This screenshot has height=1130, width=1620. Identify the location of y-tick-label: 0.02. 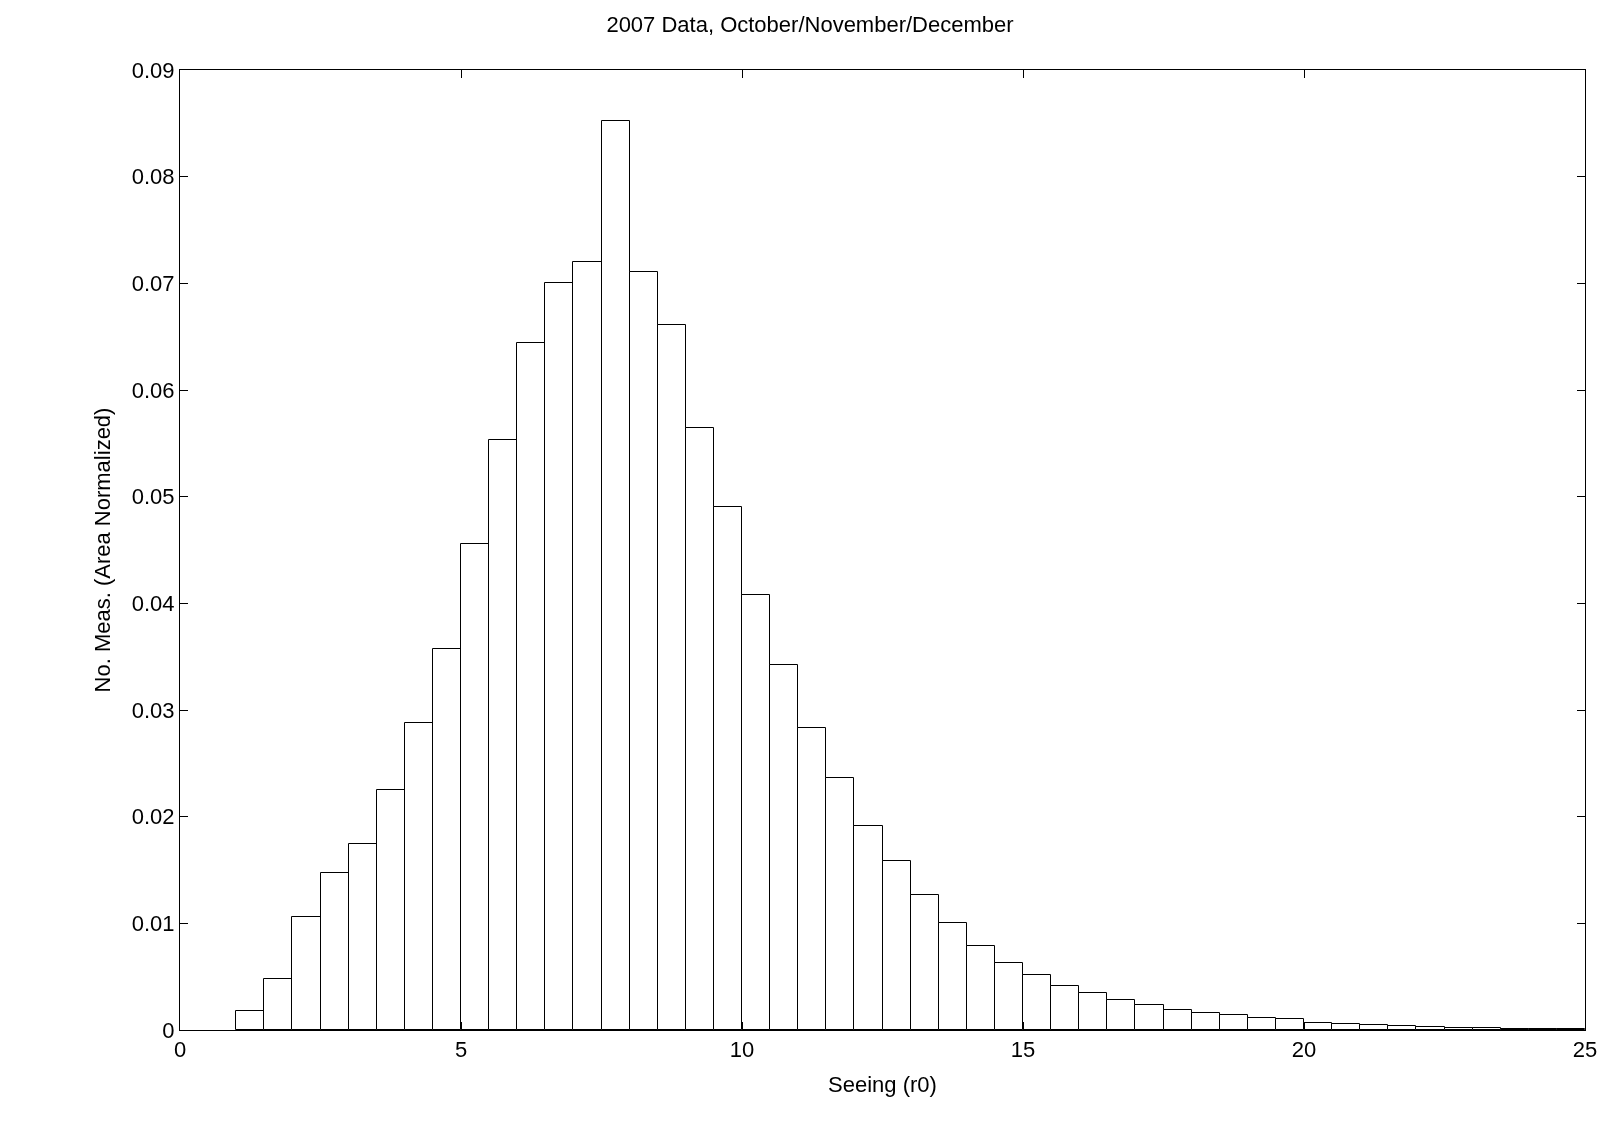
(153, 817).